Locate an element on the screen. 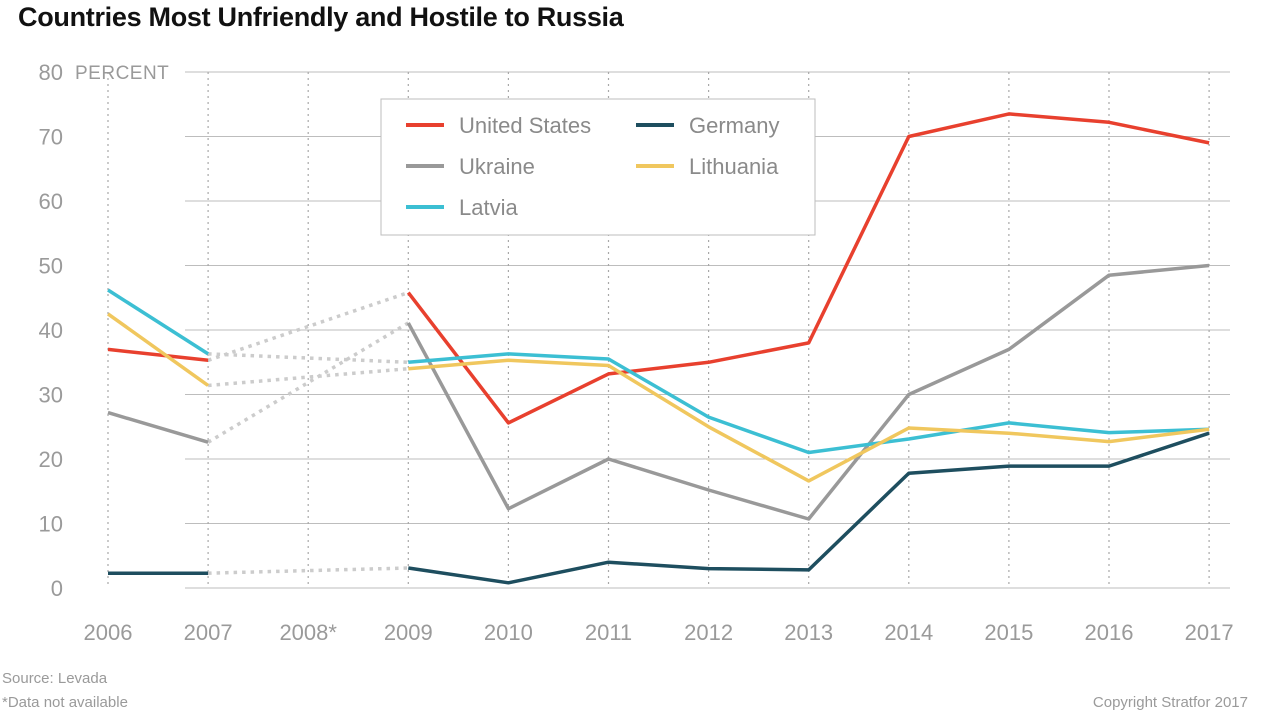  legend-label-united-states: United States is located at coordinates (525, 125).